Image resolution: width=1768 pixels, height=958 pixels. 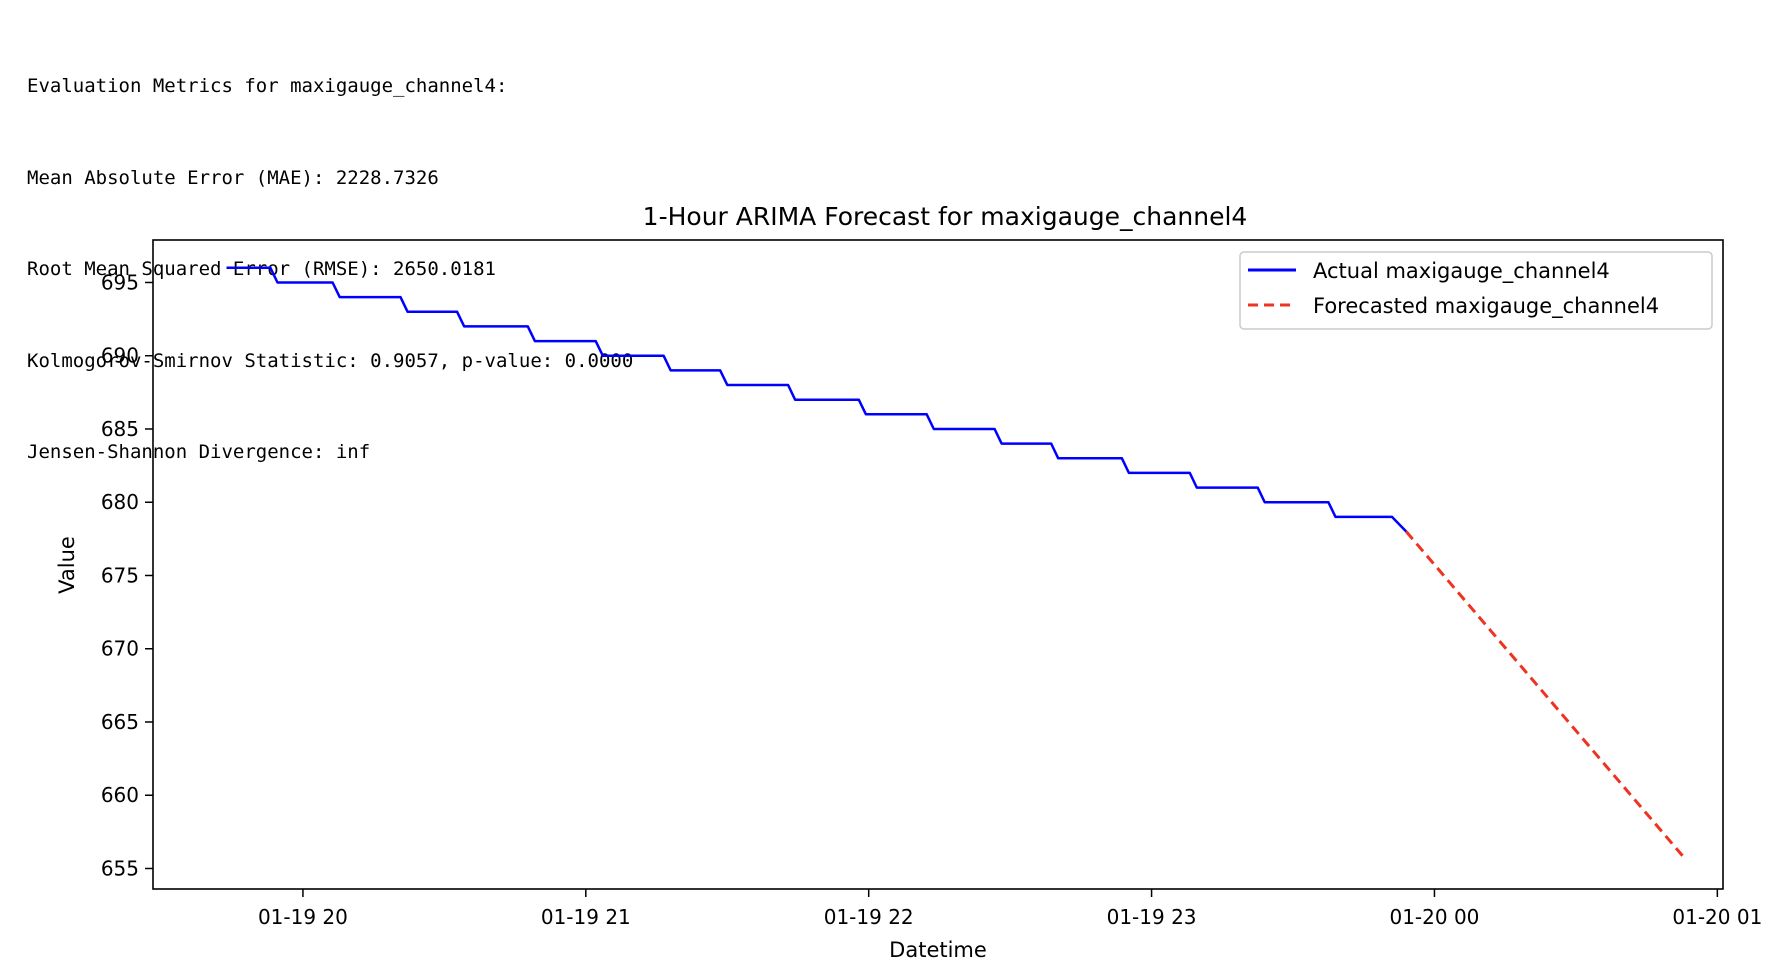 I want to click on x-tick-label: 01-20 01, so click(x=1717, y=917).